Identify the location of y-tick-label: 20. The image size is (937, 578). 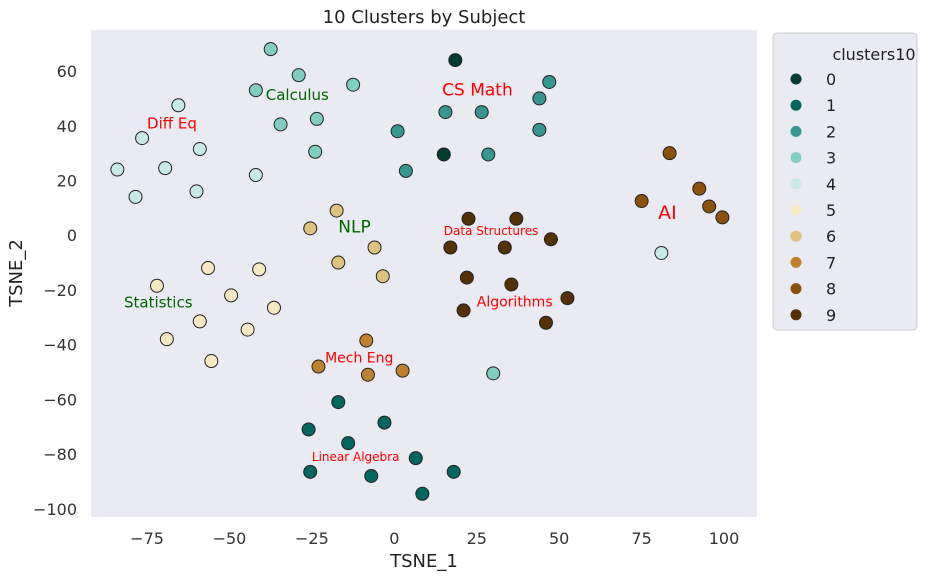
(67, 180).